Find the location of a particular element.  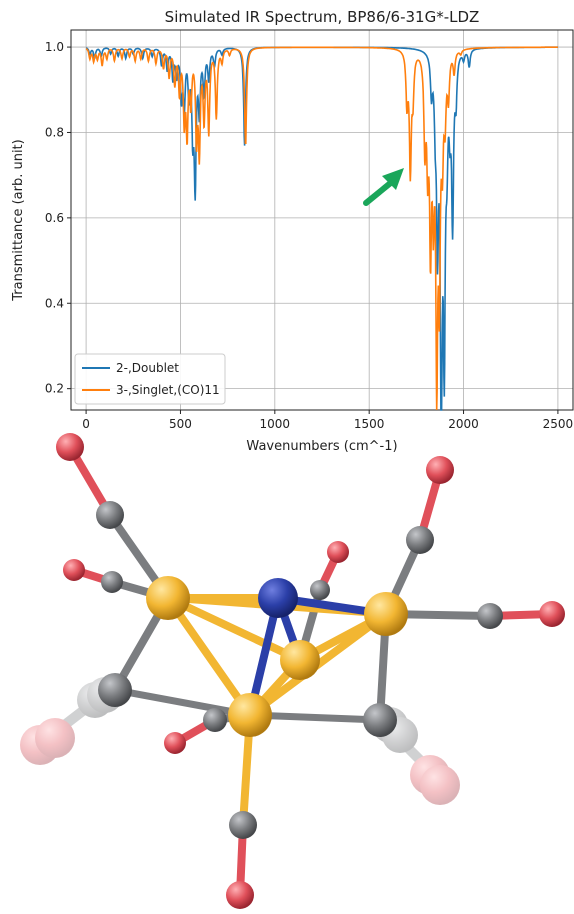

x-axis-ticks: 0 500 1000 1500 2000 2500 is located at coordinates (327, 420).